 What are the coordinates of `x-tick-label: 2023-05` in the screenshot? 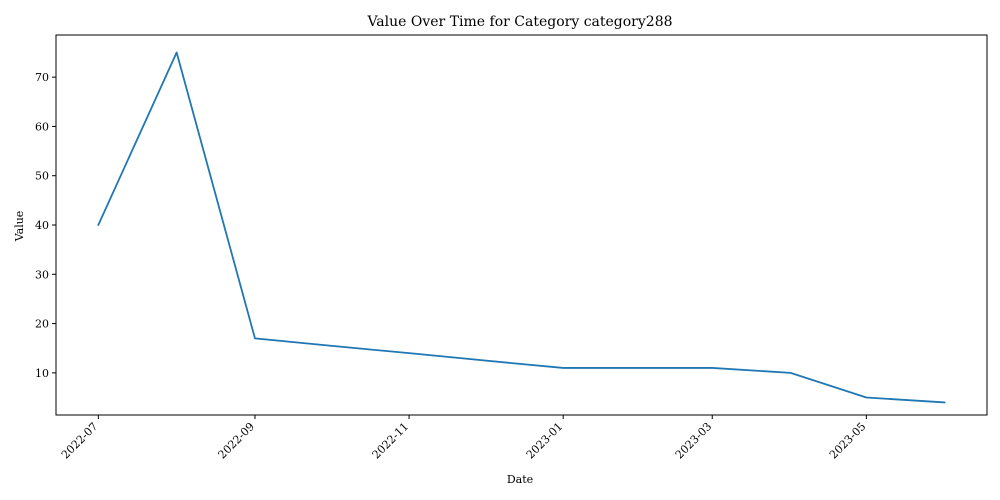 It's located at (848, 441).